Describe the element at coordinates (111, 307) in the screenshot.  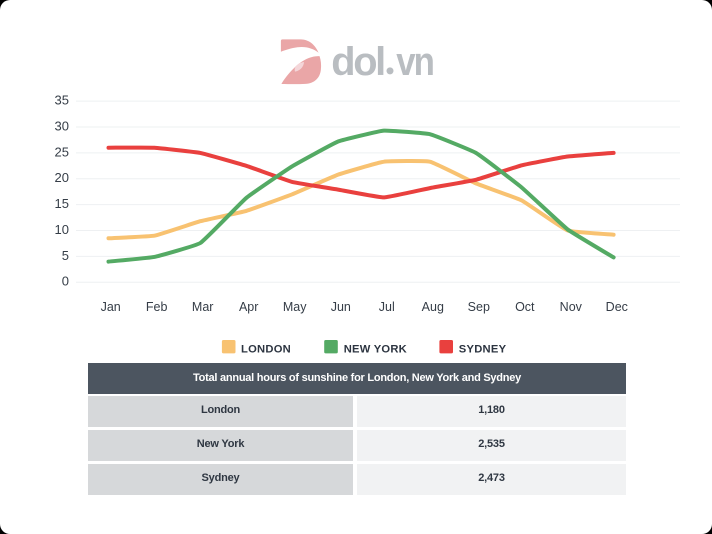
I see `svg-text: Jan` at that location.